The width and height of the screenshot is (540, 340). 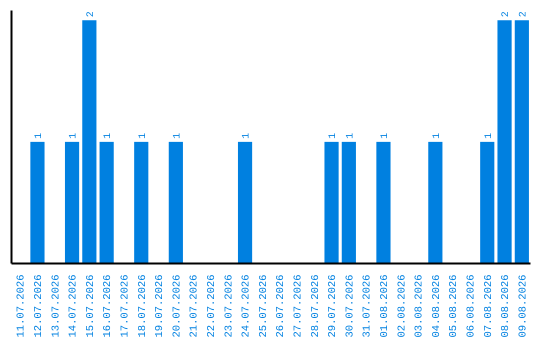 What do you see at coordinates (368, 306) in the screenshot?
I see `x-tick-label: 31.07.2026` at bounding box center [368, 306].